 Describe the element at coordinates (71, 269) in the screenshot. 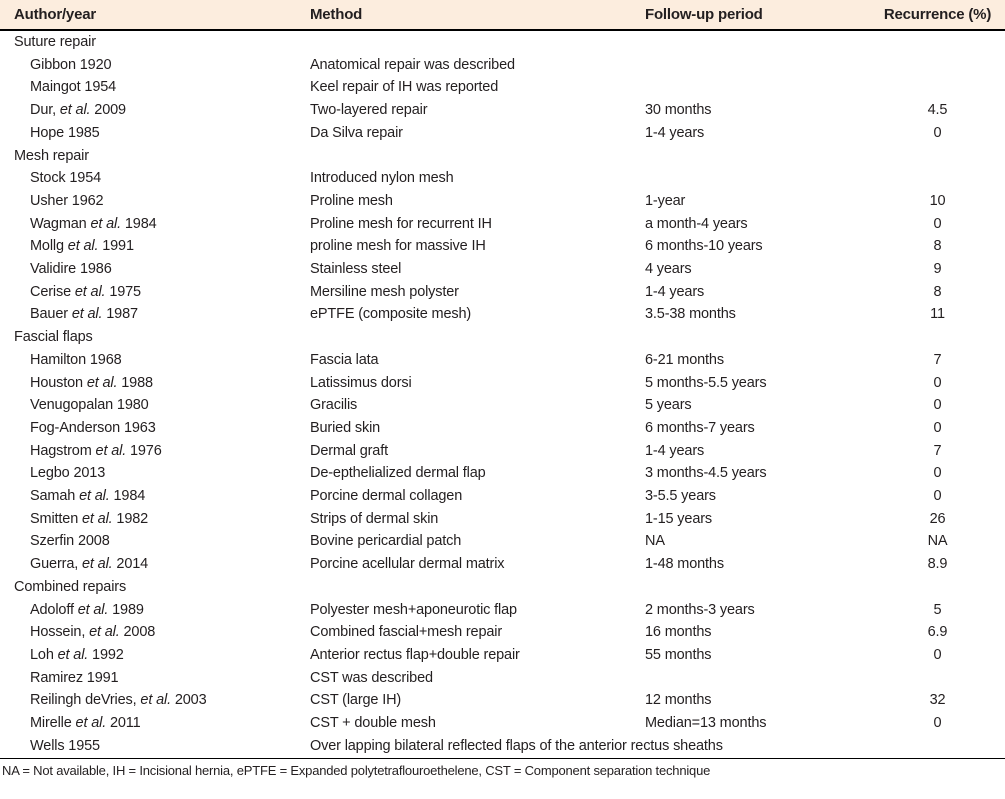

I see `author-name: Validire 1986` at that location.